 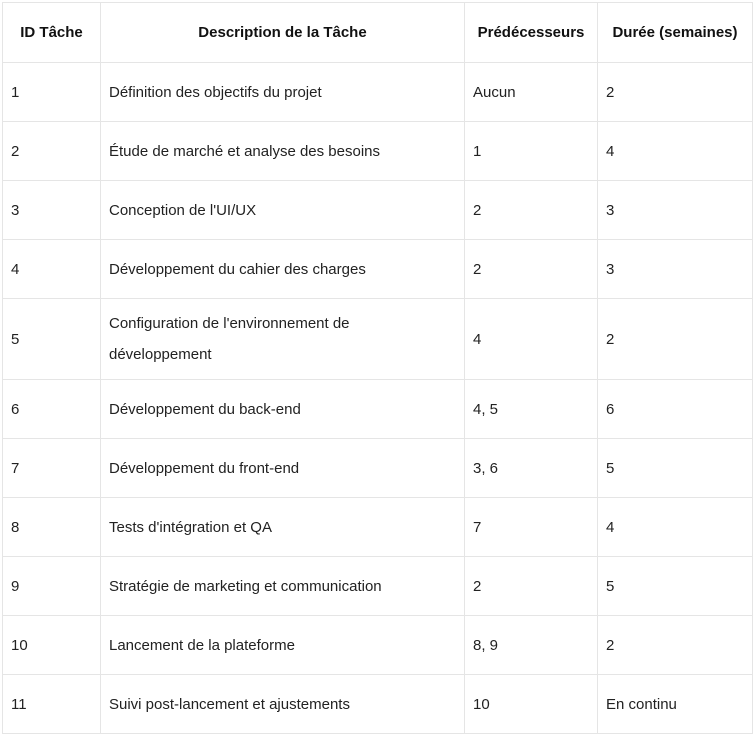 What do you see at coordinates (51, 527) in the screenshot?
I see `task-id-cell: 8` at bounding box center [51, 527].